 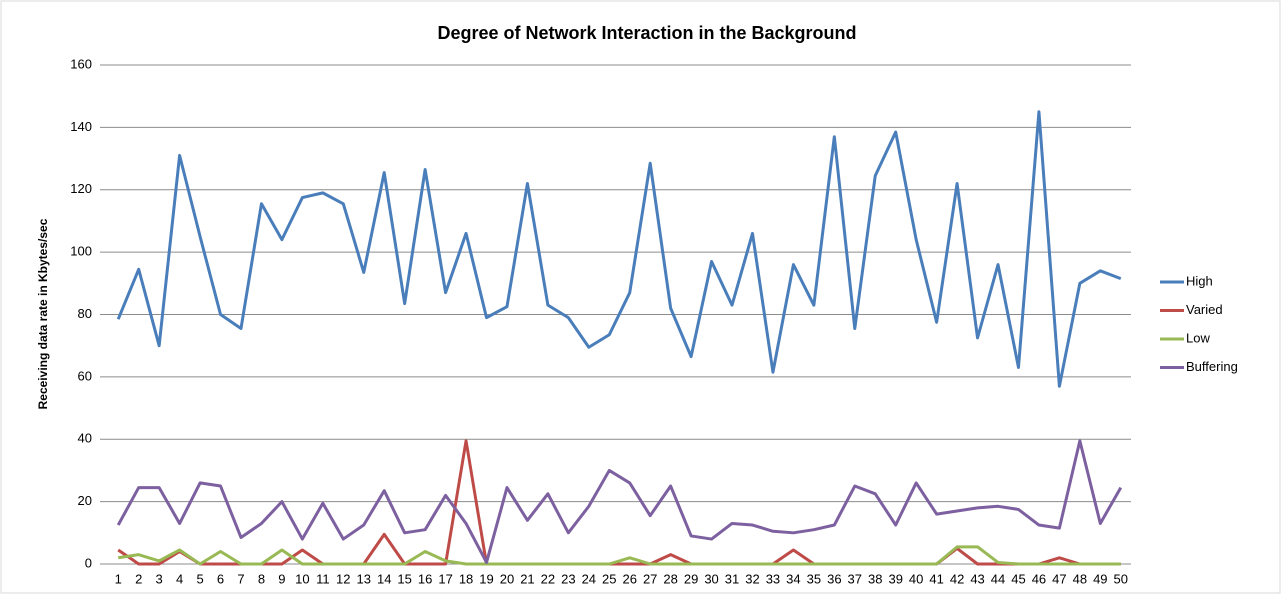 I want to click on x-tick-label: 42, so click(x=957, y=578).